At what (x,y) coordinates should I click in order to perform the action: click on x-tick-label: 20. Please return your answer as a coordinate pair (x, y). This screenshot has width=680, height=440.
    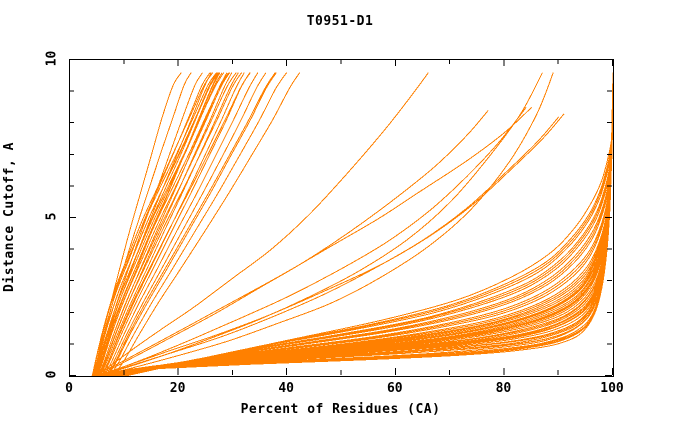
    Looking at the image, I should click on (177, 388).